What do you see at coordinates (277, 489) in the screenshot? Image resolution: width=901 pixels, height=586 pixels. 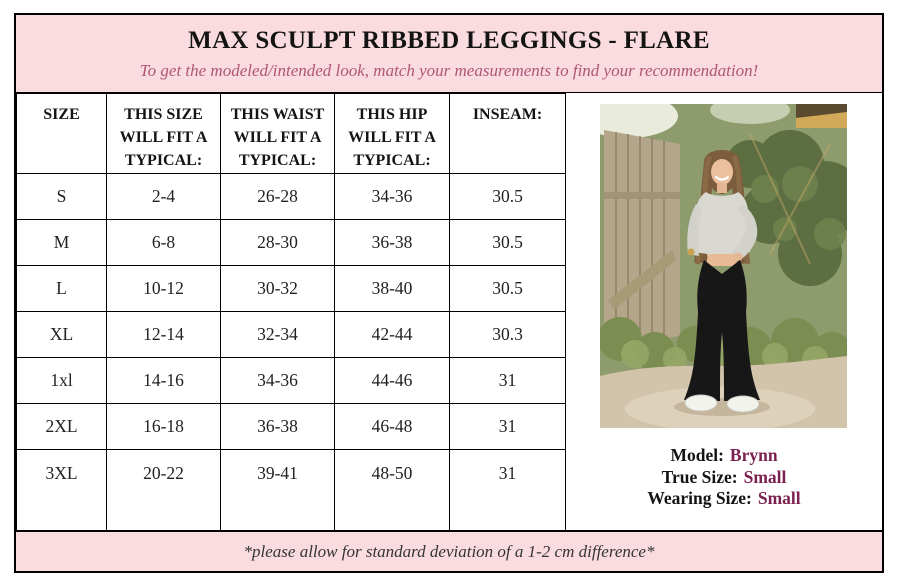 I see `cell-waist: 39-41` at bounding box center [277, 489].